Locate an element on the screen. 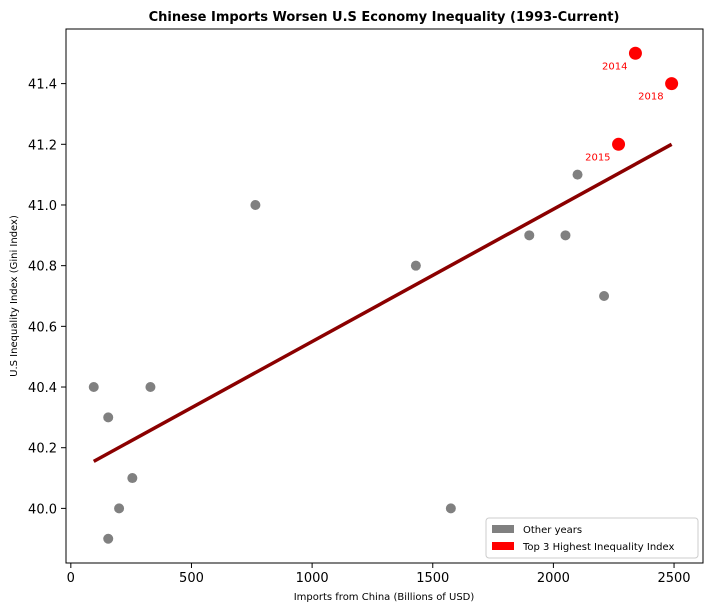 The height and width of the screenshot is (611, 711). y-tick-label: 41.0 is located at coordinates (42, 206).